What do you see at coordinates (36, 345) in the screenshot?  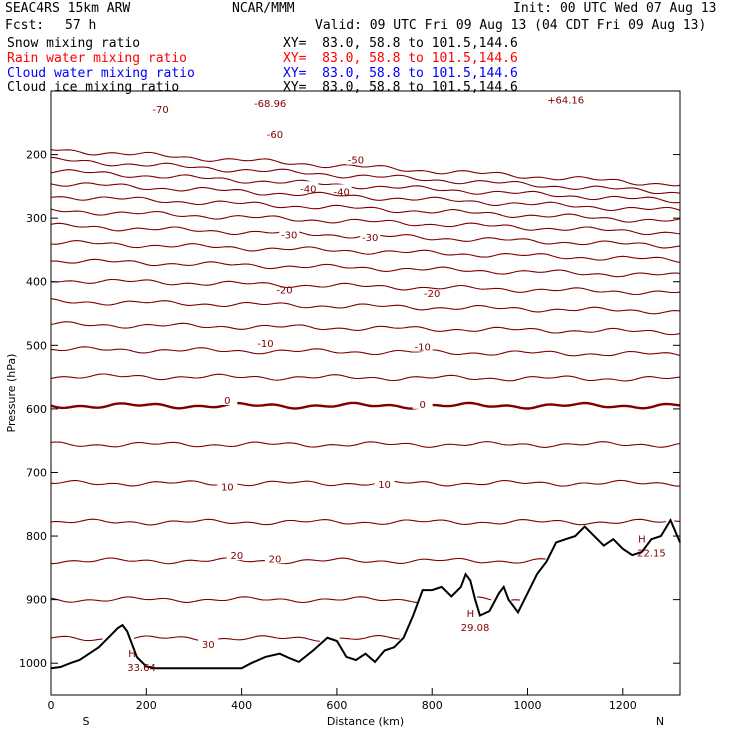 I see `y-tick-label: 500` at bounding box center [36, 345].